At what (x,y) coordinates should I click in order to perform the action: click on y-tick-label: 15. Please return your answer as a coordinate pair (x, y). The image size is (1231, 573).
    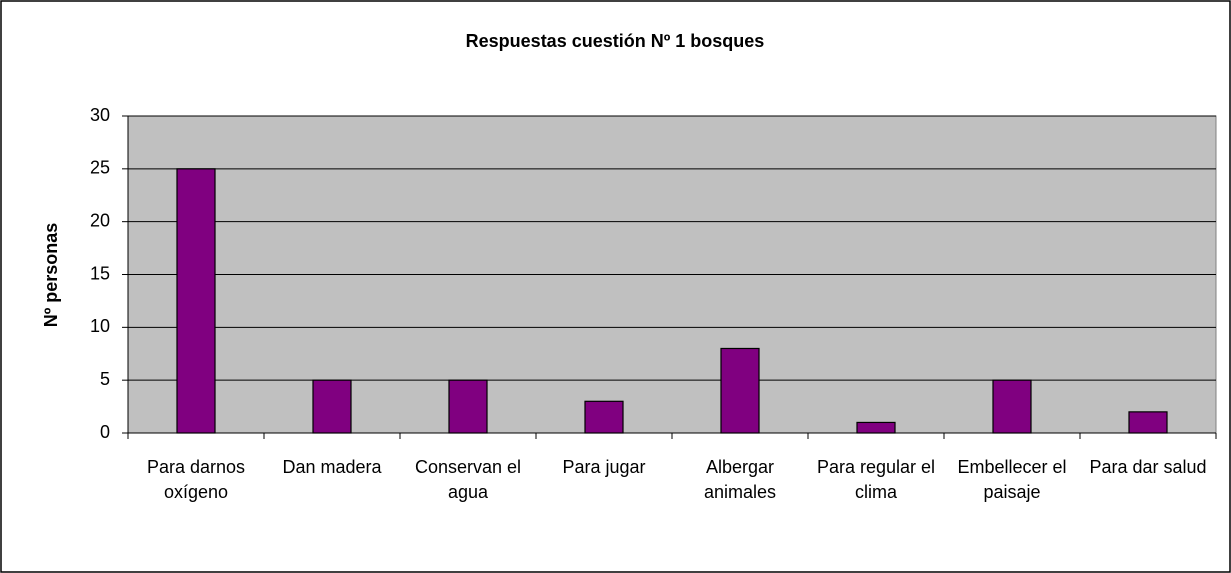
    Looking at the image, I should click on (100, 273).